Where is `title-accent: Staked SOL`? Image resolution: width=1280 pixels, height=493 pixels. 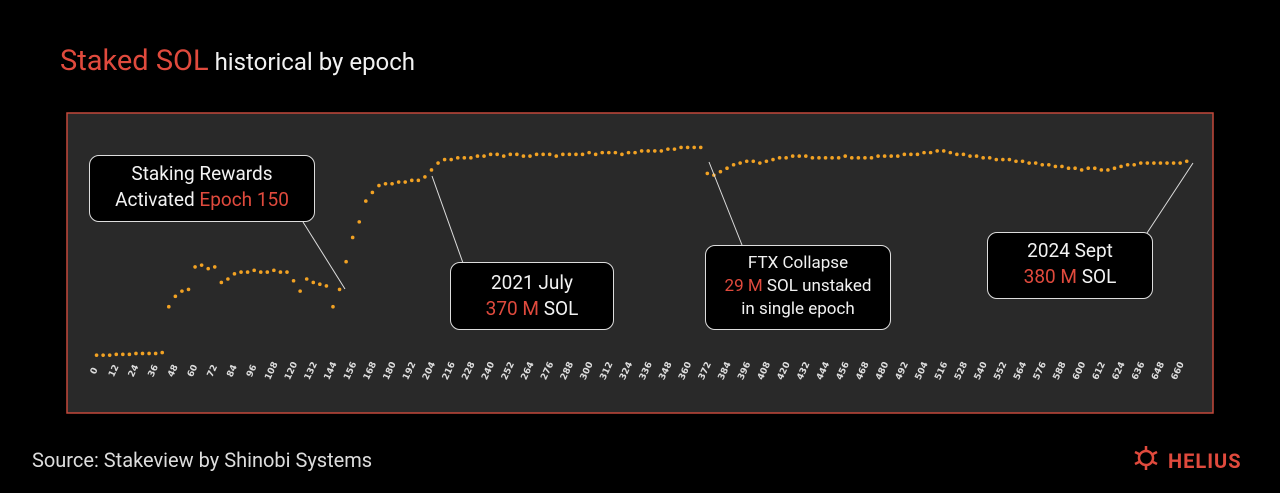 title-accent: Staked SOL is located at coordinates (134, 61).